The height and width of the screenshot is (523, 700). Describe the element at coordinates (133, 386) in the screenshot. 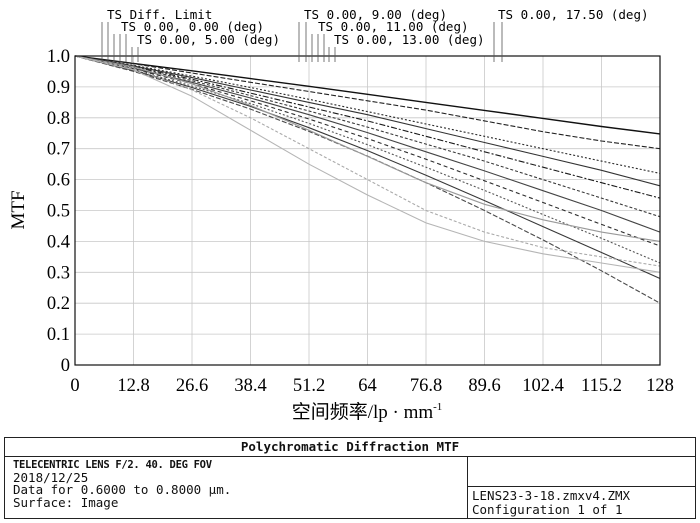

I see `x-tick-label: 12.8` at that location.